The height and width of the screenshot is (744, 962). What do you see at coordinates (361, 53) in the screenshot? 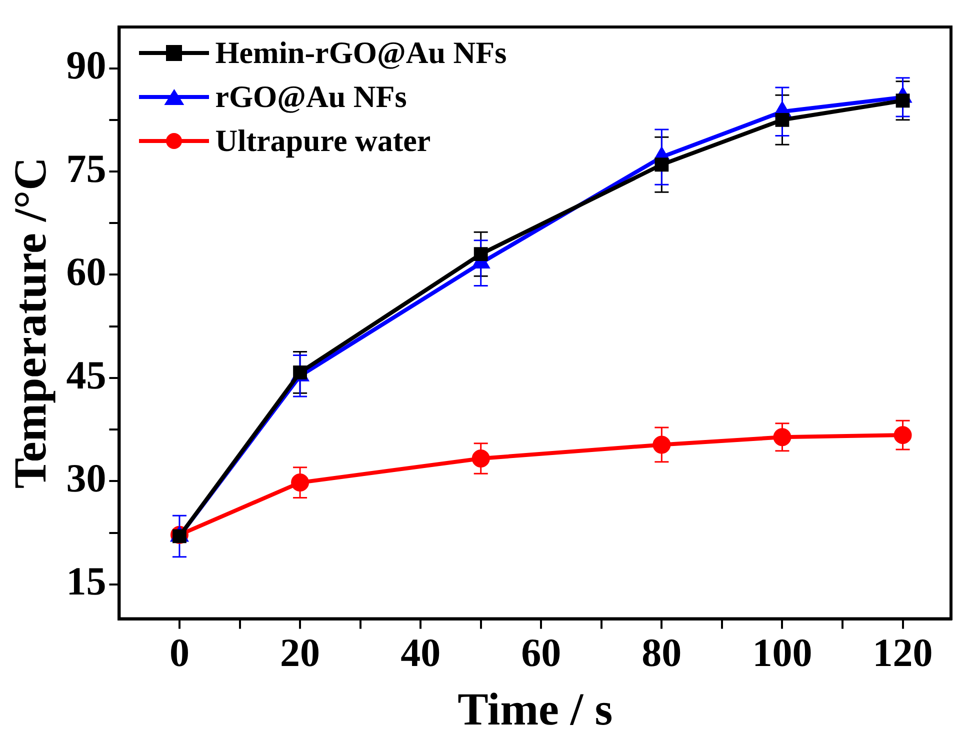
I see `legend-label: Hemin-rGO@Au NFs` at bounding box center [361, 53].